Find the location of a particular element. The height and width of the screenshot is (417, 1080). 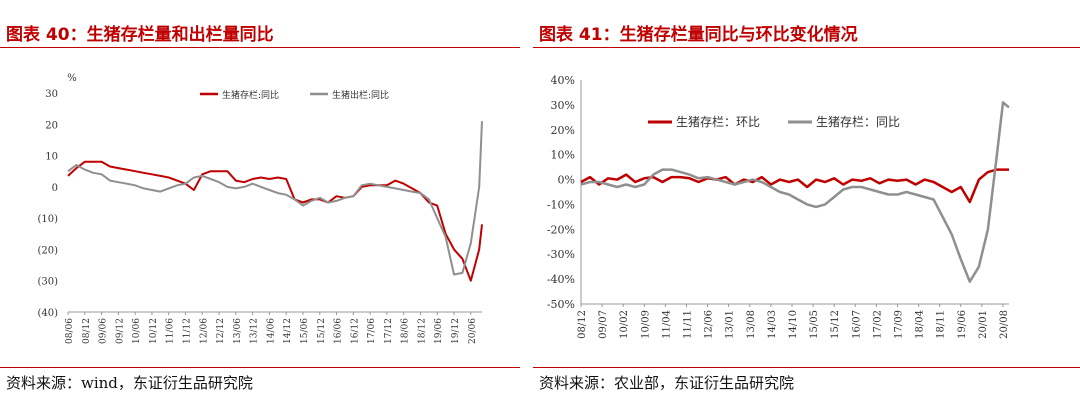

source-rule-right is located at coordinates (806, 367).